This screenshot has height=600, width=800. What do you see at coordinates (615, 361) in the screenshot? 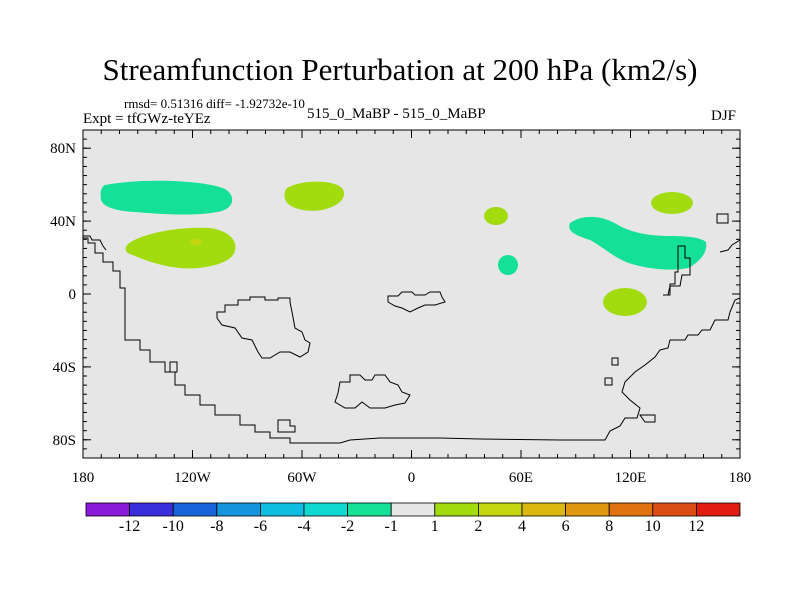
I see `coast-island-d` at bounding box center [615, 361].